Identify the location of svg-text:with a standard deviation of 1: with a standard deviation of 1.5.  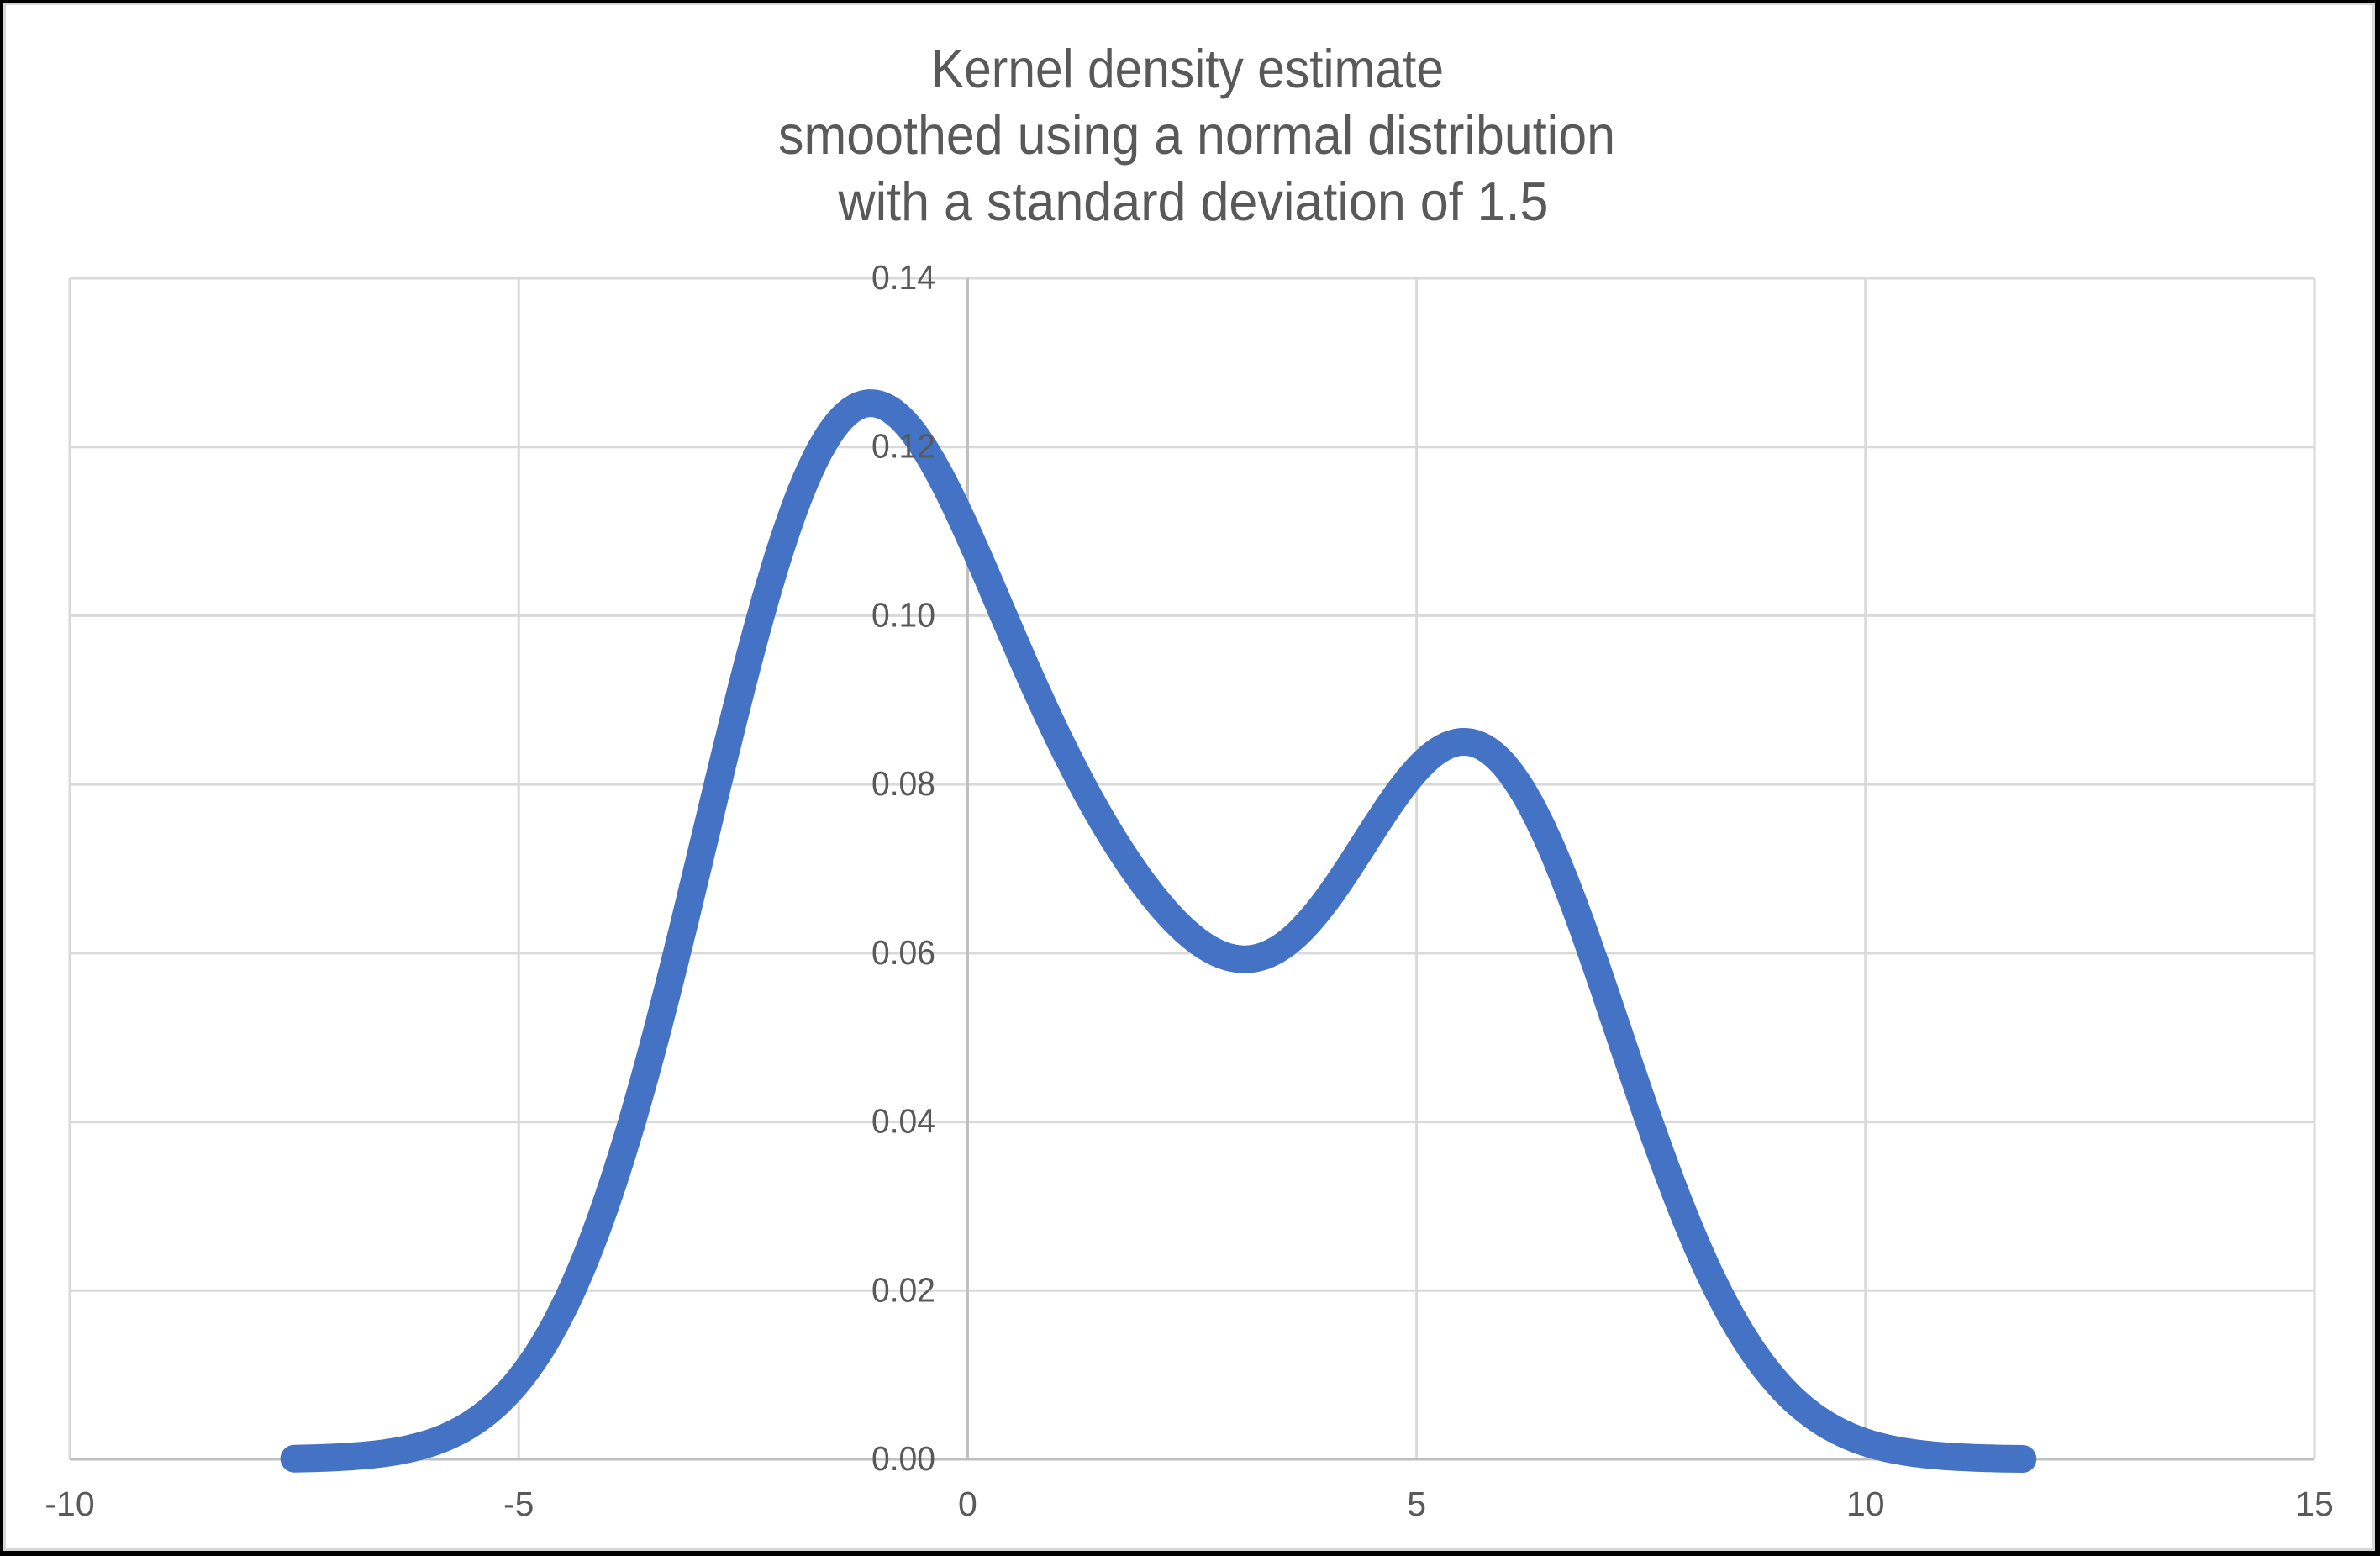
(1194, 201).